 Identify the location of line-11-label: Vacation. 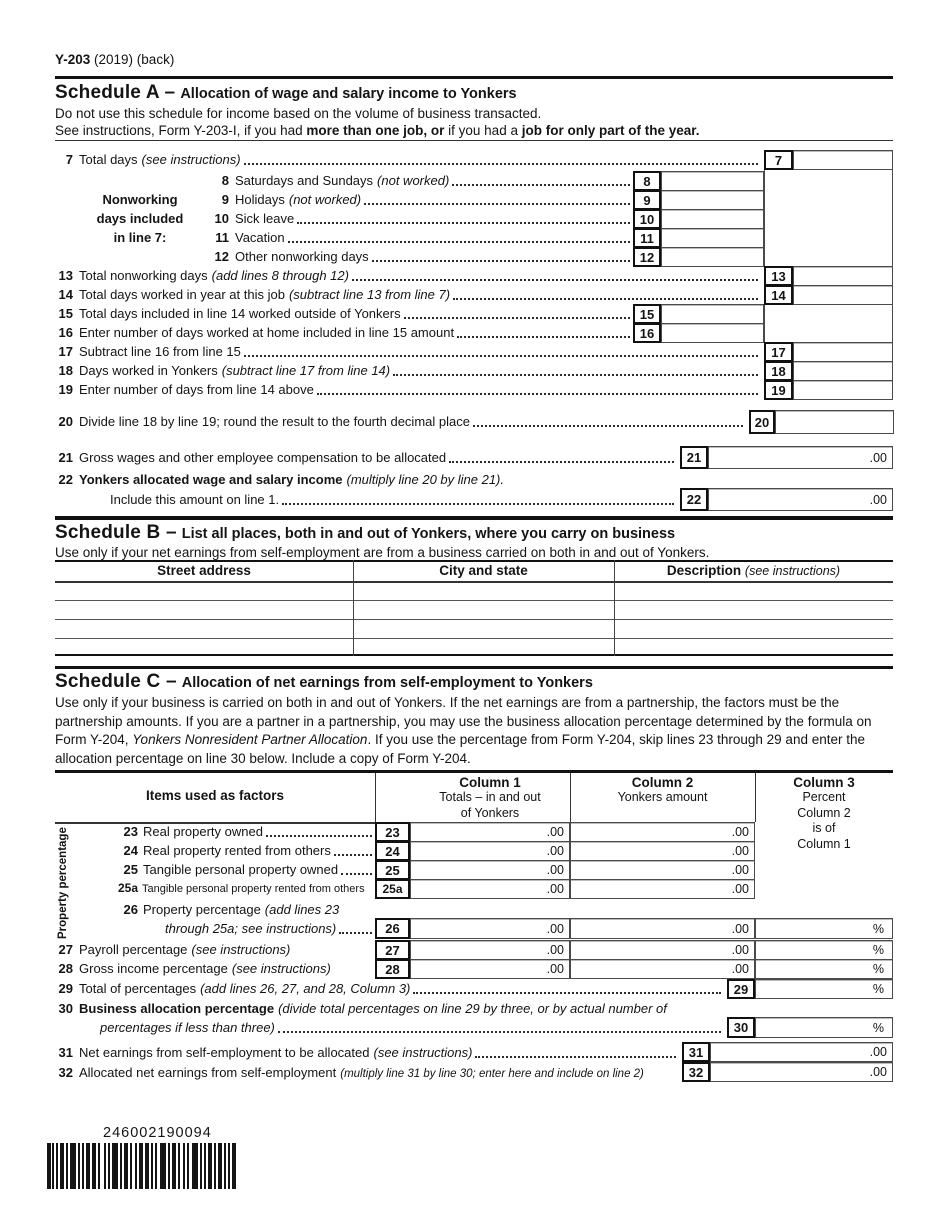
(260, 237).